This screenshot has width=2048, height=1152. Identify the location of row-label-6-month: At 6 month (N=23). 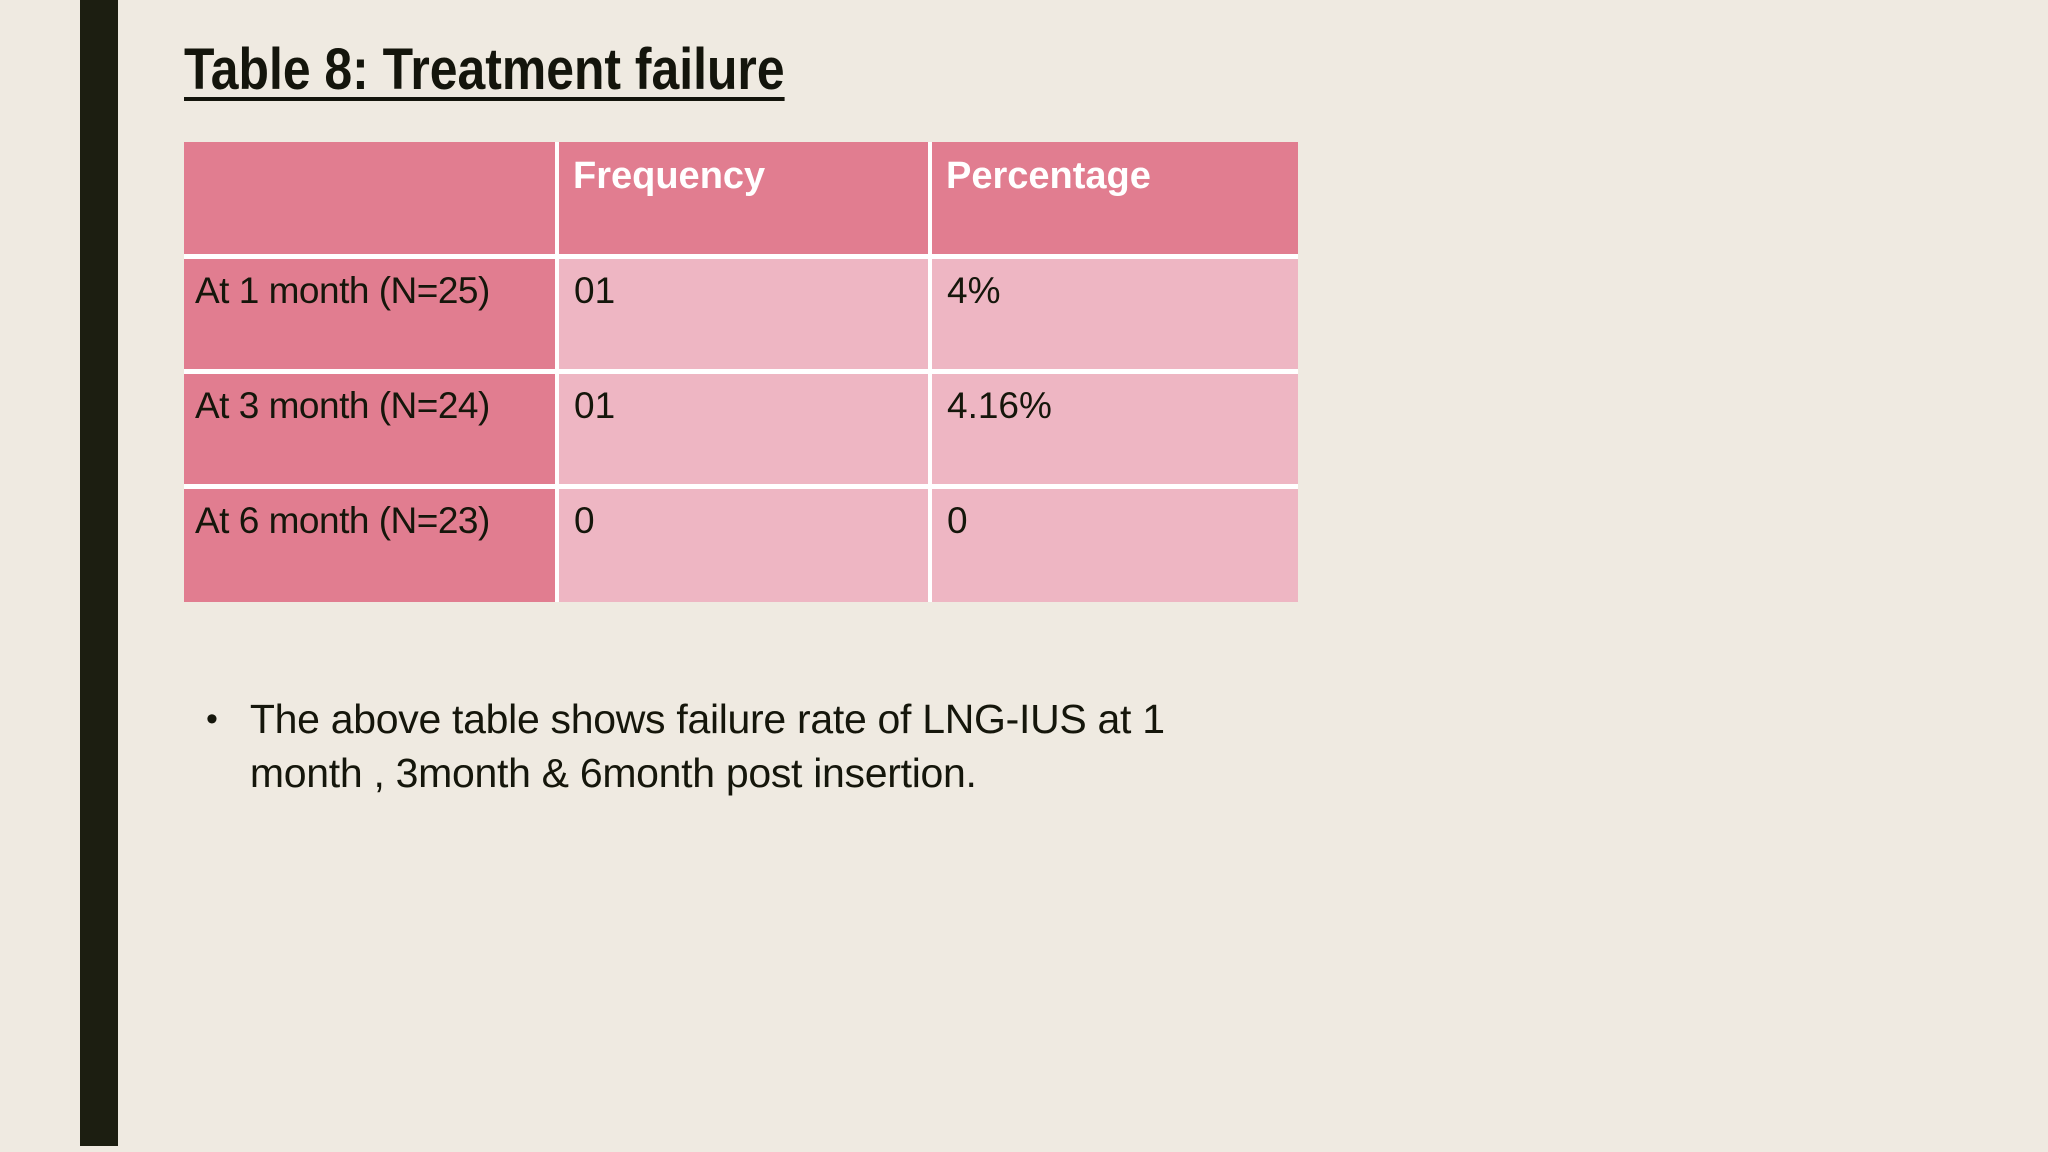
(369, 545).